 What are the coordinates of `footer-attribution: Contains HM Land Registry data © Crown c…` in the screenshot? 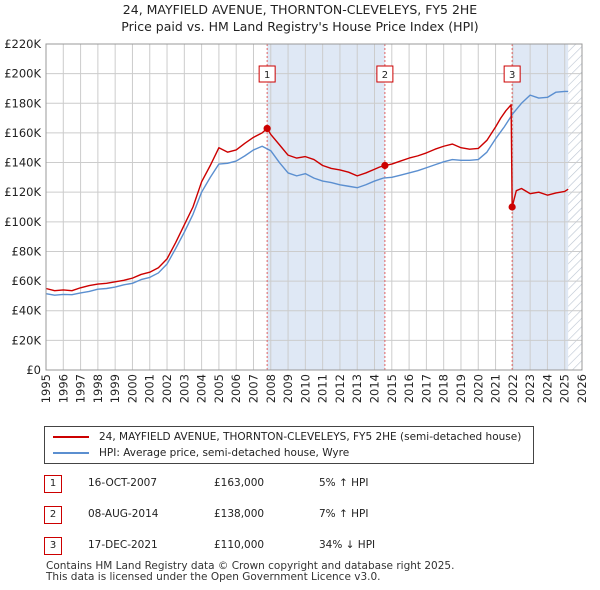 It's located at (250, 572).